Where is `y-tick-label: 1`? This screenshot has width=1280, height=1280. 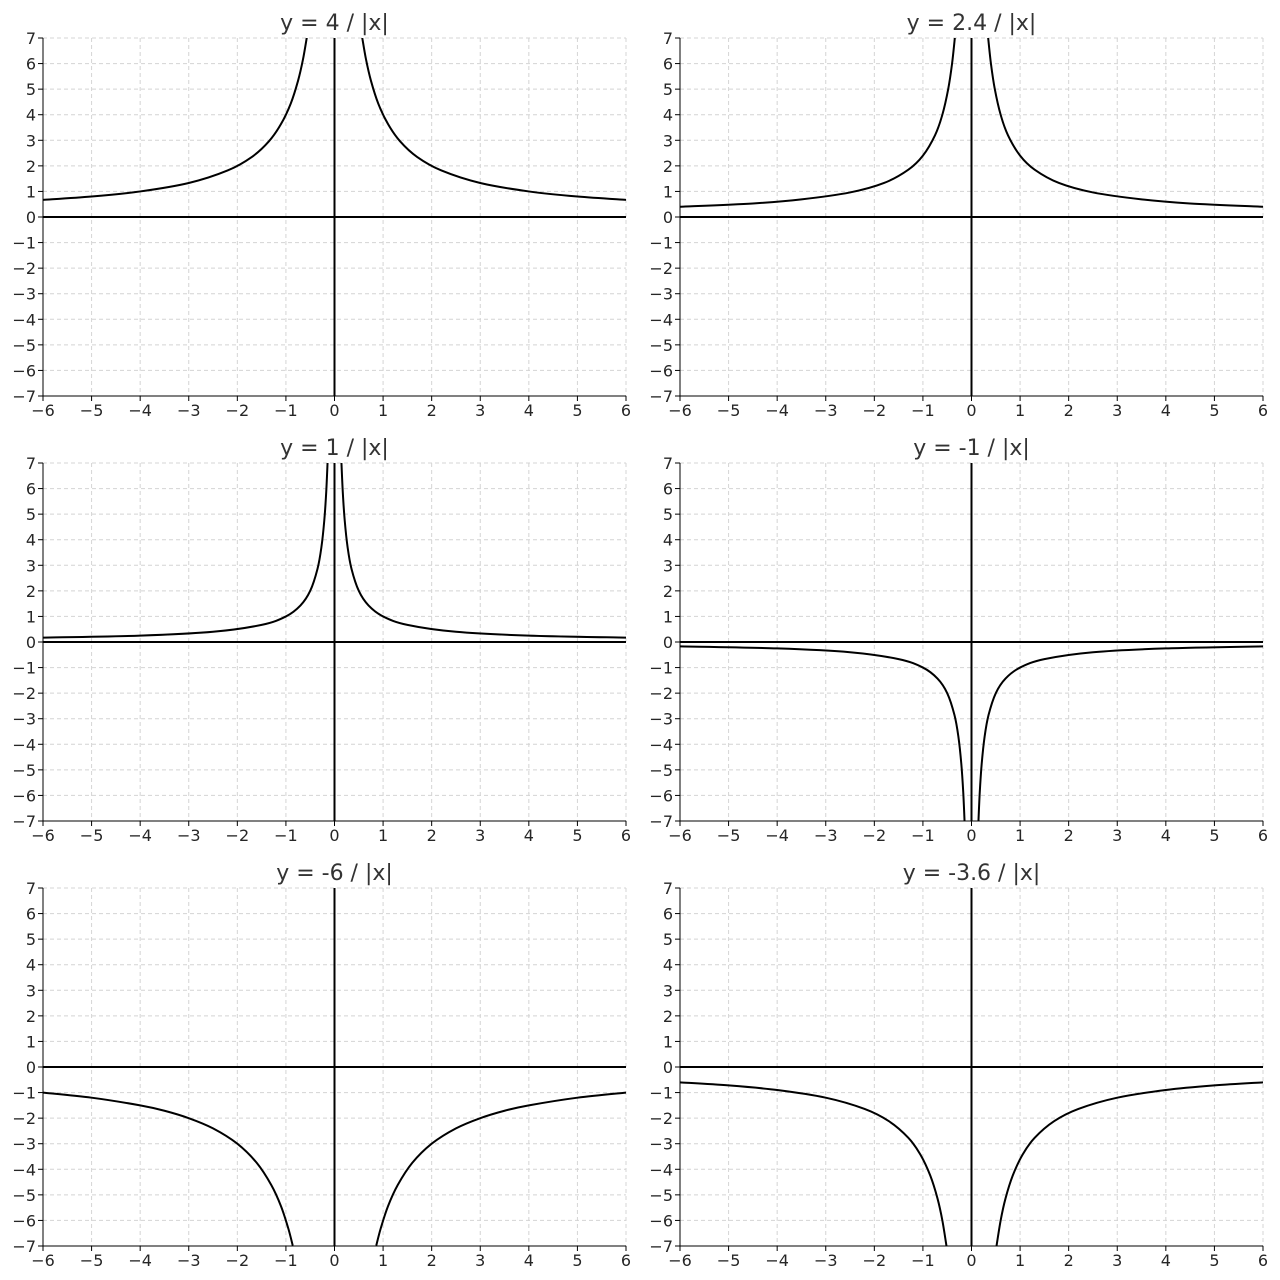 y-tick-label: 1 is located at coordinates (31, 1041).